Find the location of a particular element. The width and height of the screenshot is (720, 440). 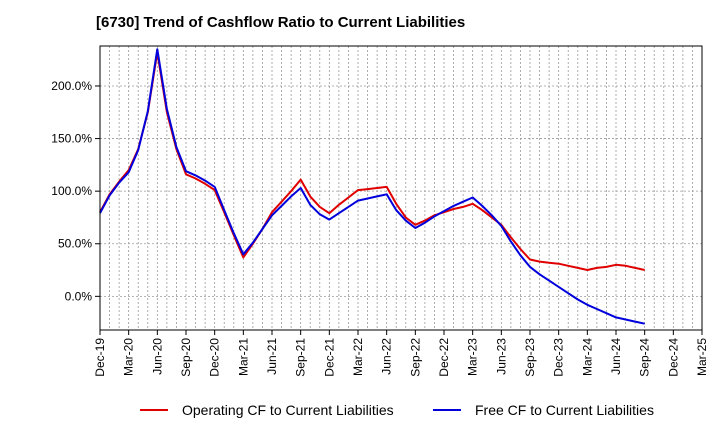

x-tick-label: Dec-20 is located at coordinates (215, 357).